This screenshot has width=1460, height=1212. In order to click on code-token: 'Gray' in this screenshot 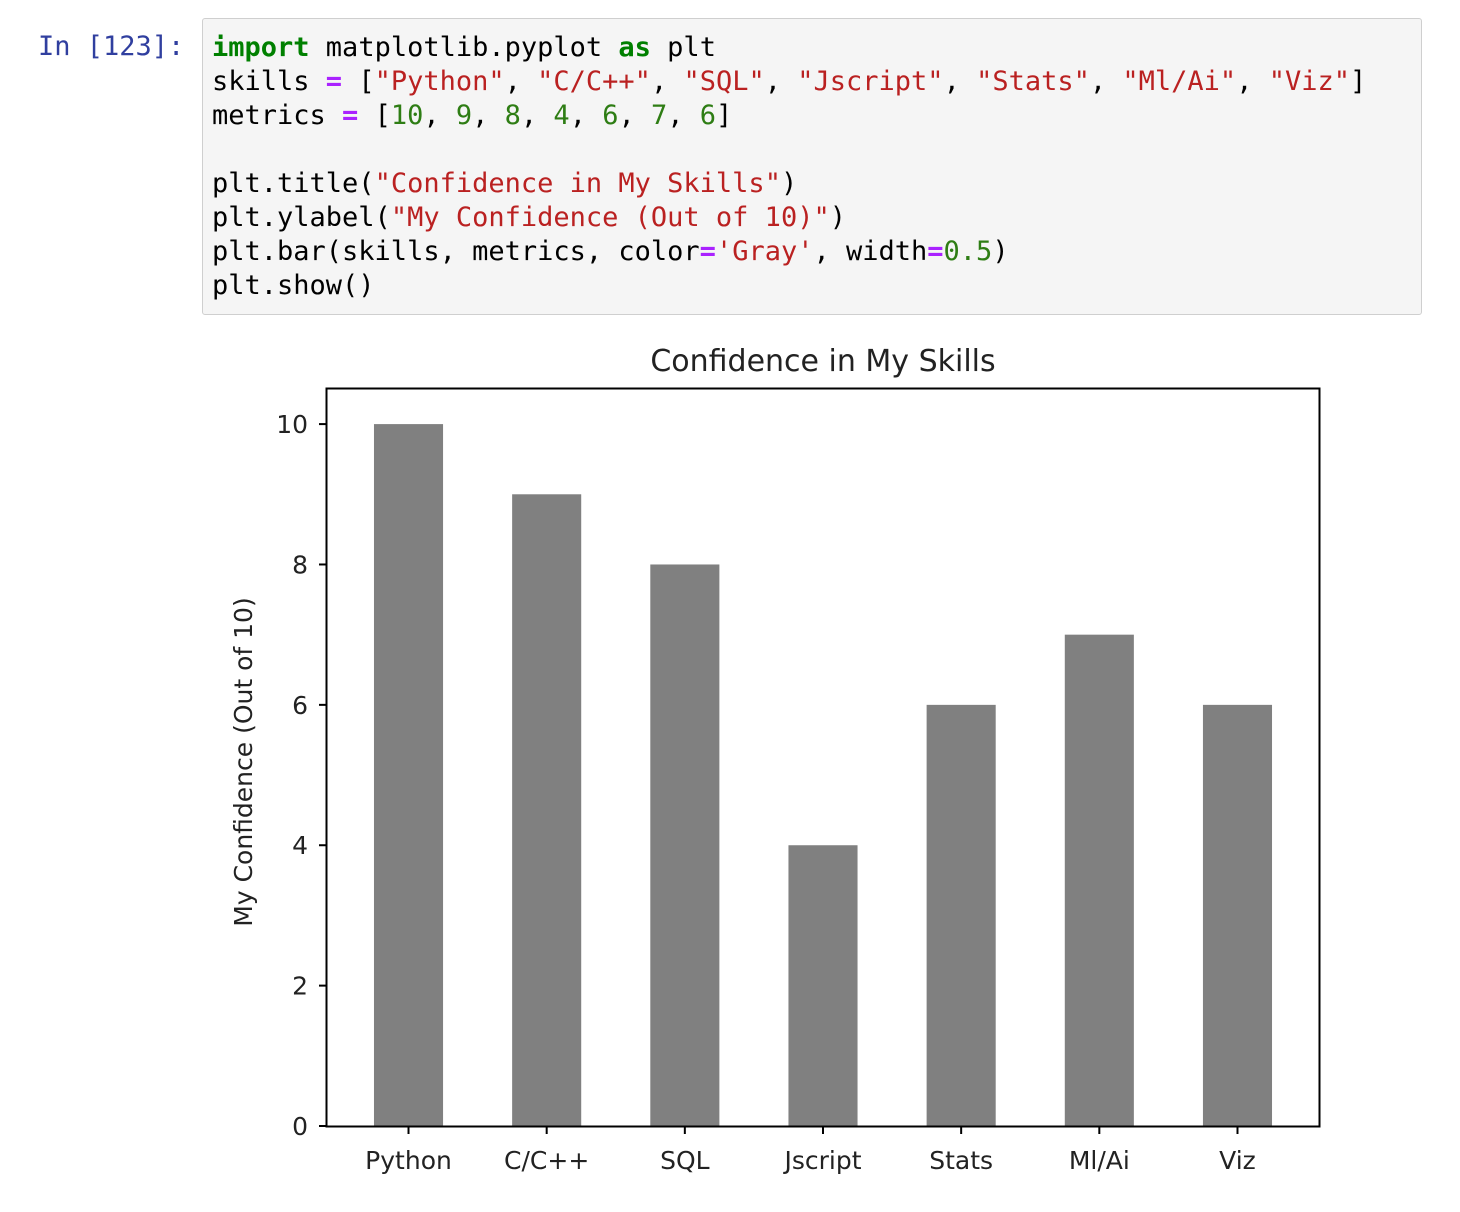, I will do `click(764, 251)`.